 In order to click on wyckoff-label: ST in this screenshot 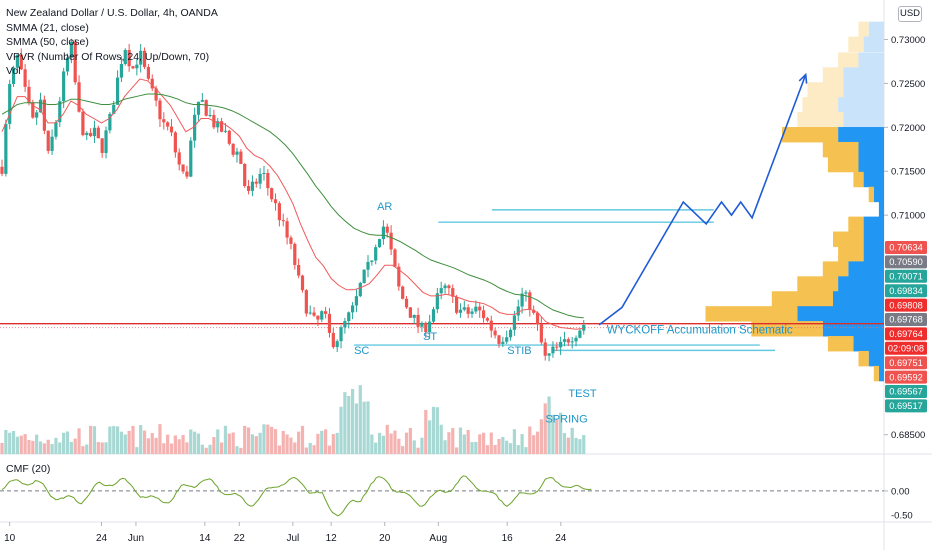, I will do `click(430, 337)`.